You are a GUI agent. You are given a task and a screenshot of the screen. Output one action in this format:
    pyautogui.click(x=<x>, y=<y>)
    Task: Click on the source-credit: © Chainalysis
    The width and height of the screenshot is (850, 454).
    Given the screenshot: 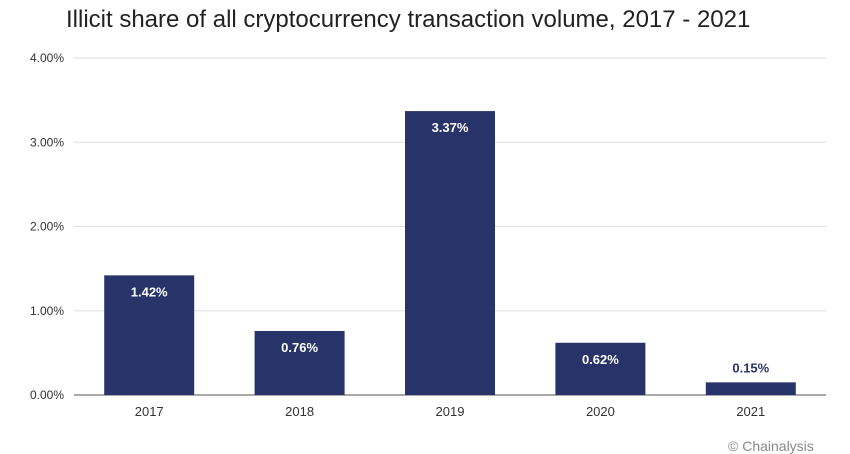 What is the action you would take?
    pyautogui.click(x=771, y=446)
    